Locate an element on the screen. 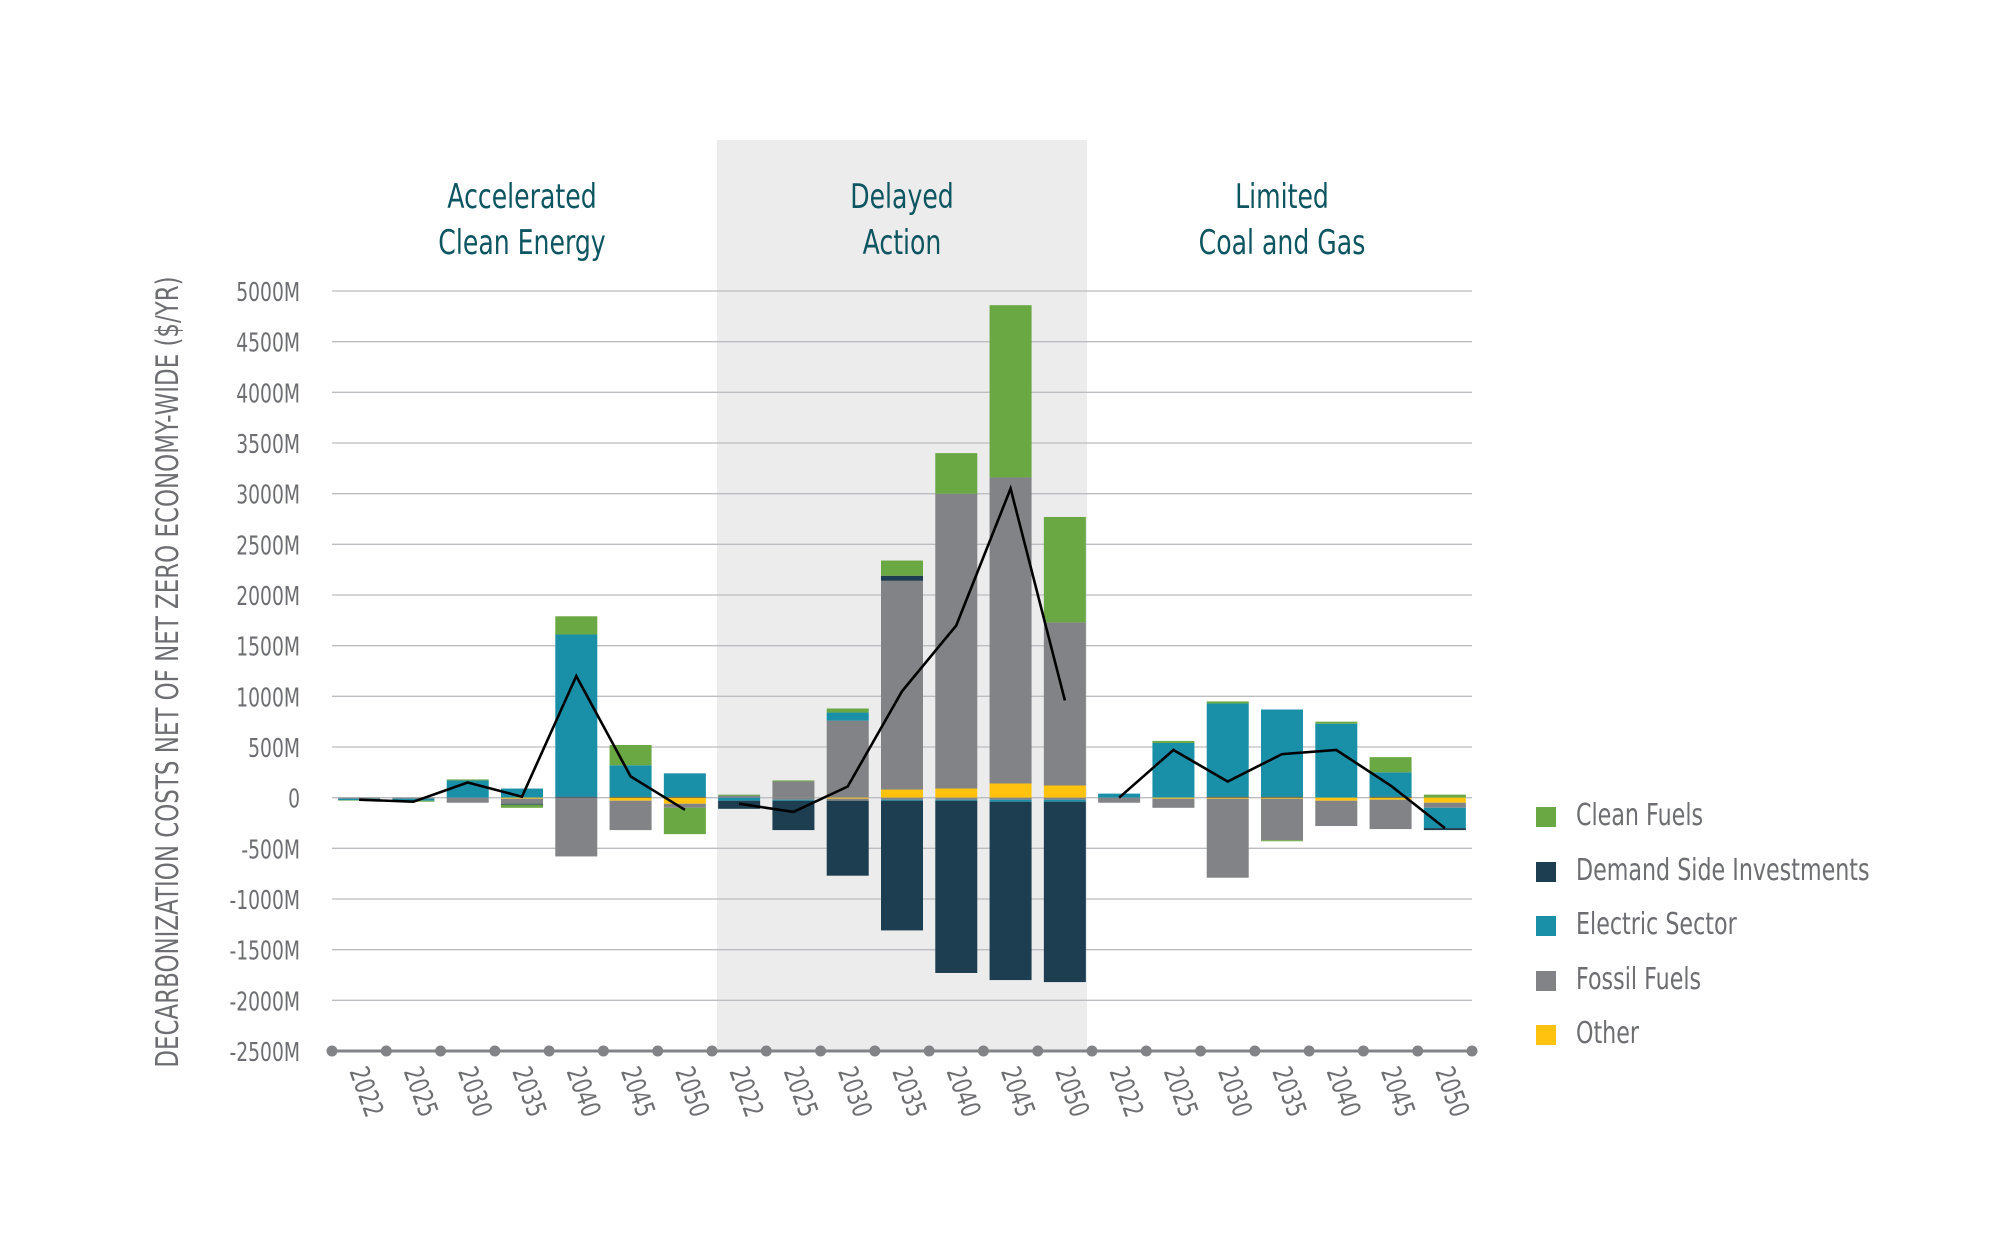 This screenshot has width=2013, height=1250. bar-limited-2025-fossil-fuels-negative is located at coordinates (1173, 803).